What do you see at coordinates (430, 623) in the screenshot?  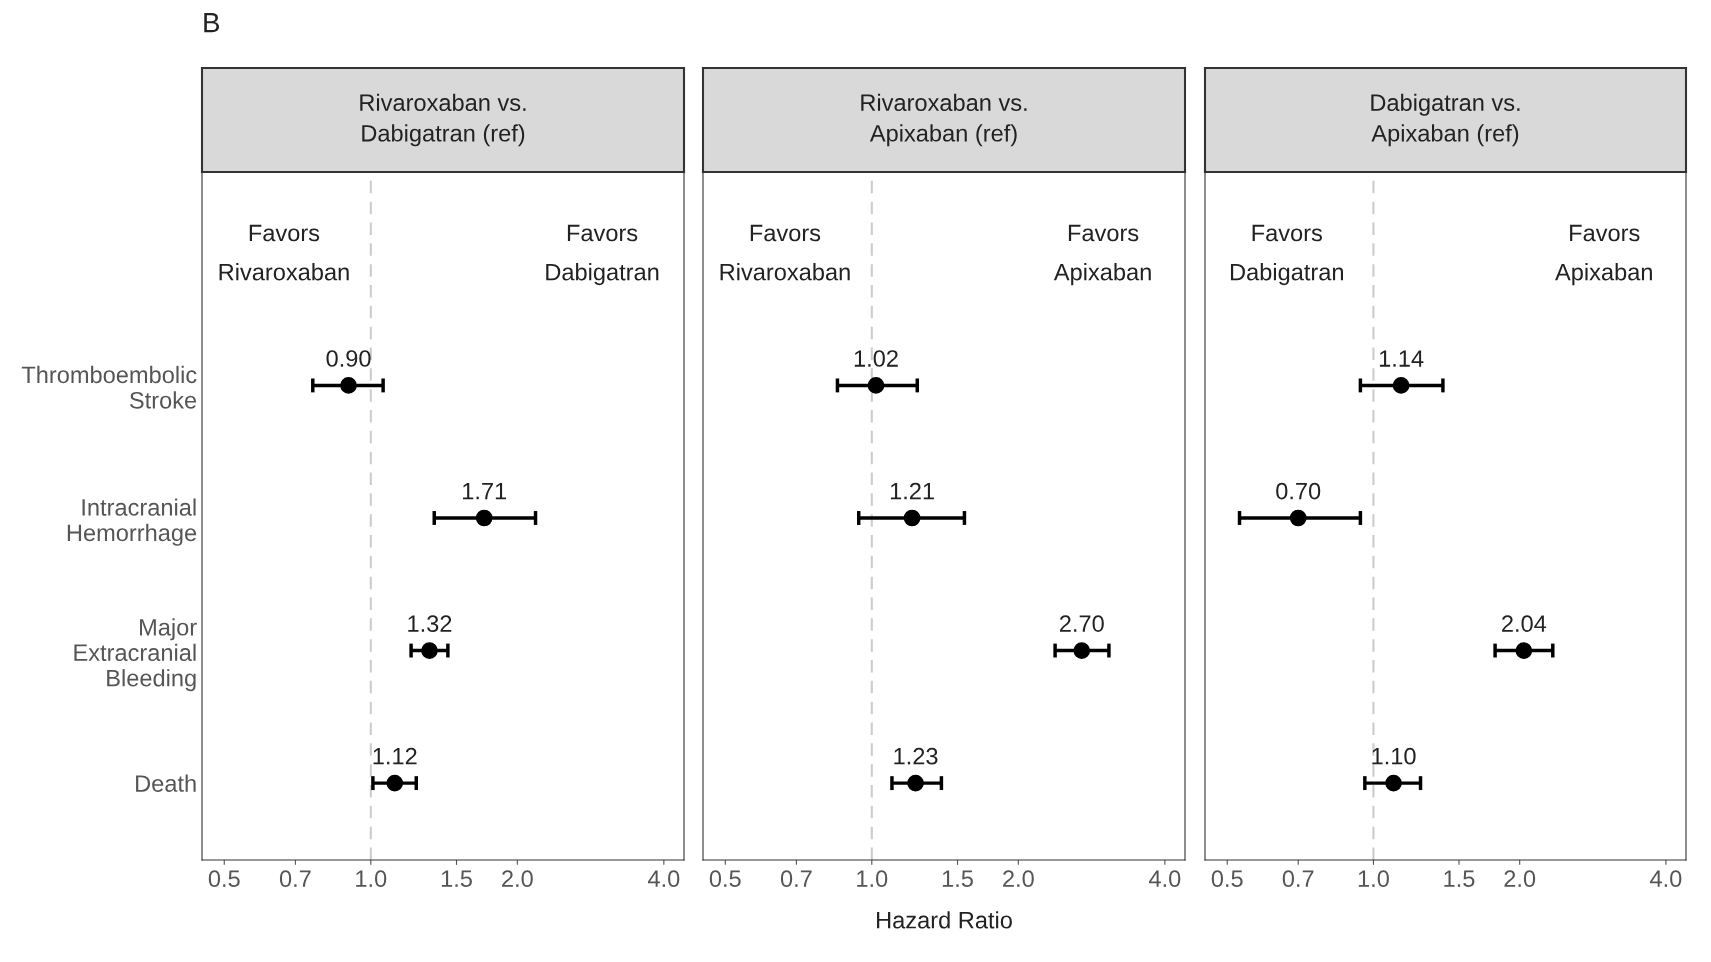 I see `data-label: 1.32` at bounding box center [430, 623].